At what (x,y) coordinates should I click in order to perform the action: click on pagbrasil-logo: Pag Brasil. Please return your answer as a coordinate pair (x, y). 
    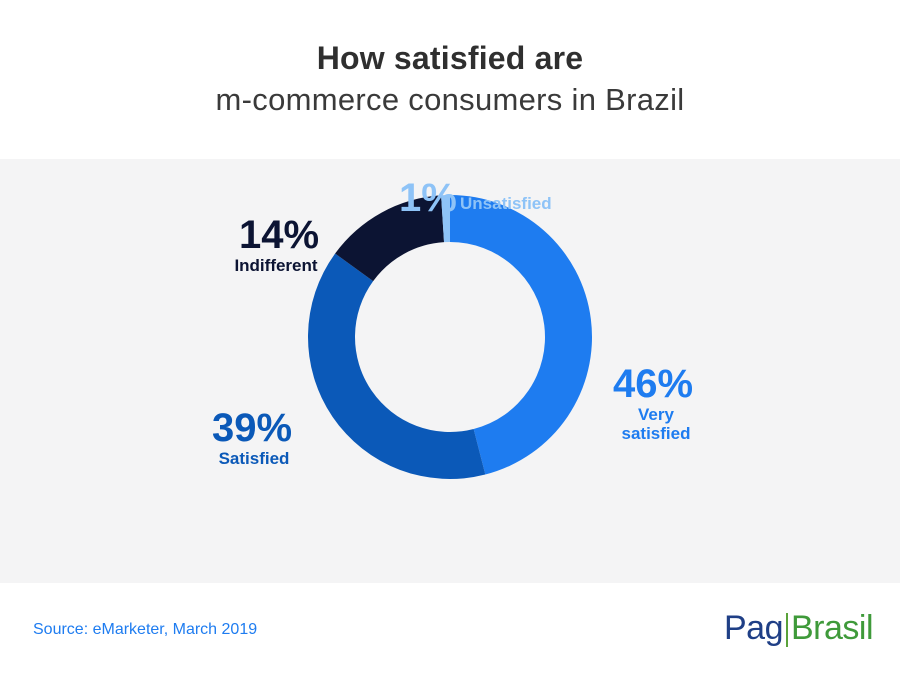
    Looking at the image, I should click on (799, 628).